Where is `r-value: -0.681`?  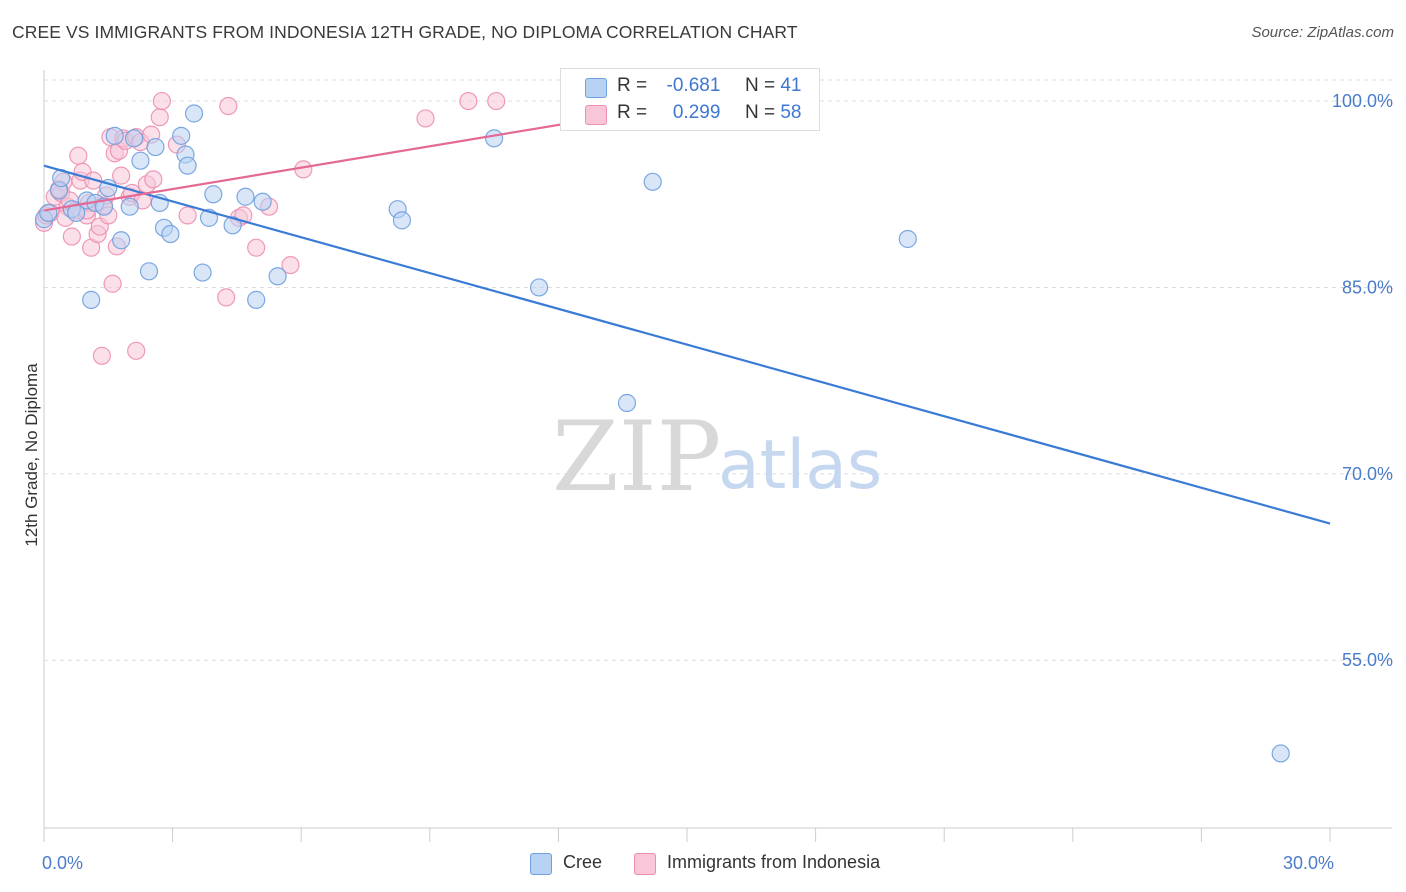 r-value: -0.681 is located at coordinates (693, 85).